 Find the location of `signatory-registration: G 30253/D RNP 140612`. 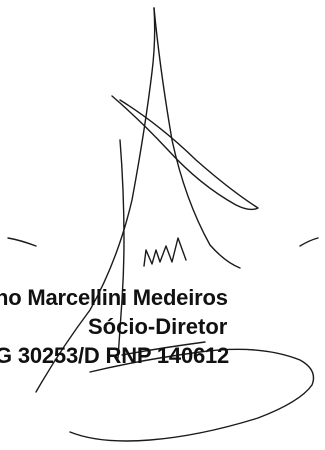

signatory-registration: G 30253/D RNP 140612 is located at coordinates (115, 355).